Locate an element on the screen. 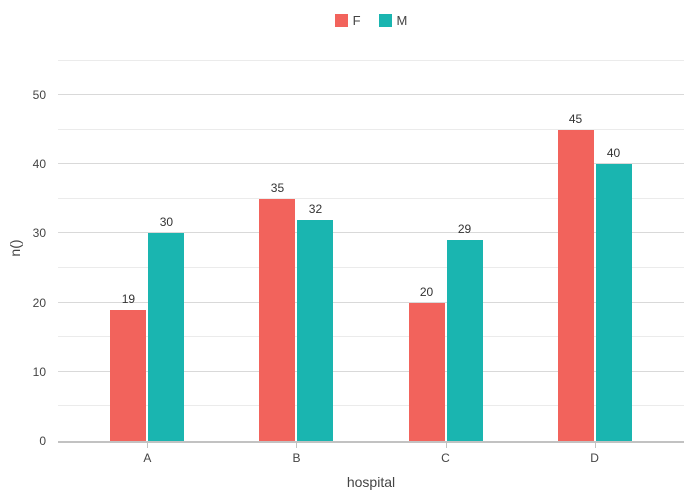 The width and height of the screenshot is (700, 500). x-tick-label: C is located at coordinates (445, 458).